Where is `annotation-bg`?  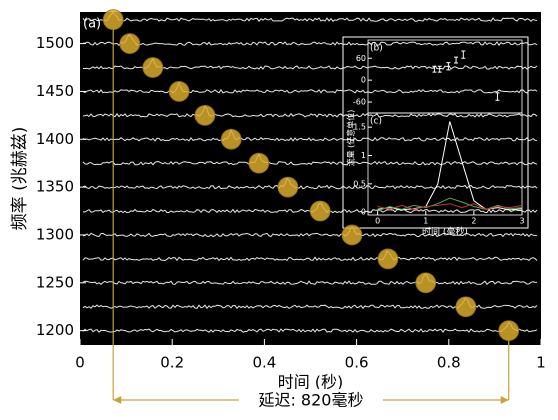
annotation-bg is located at coordinates (310, 400).